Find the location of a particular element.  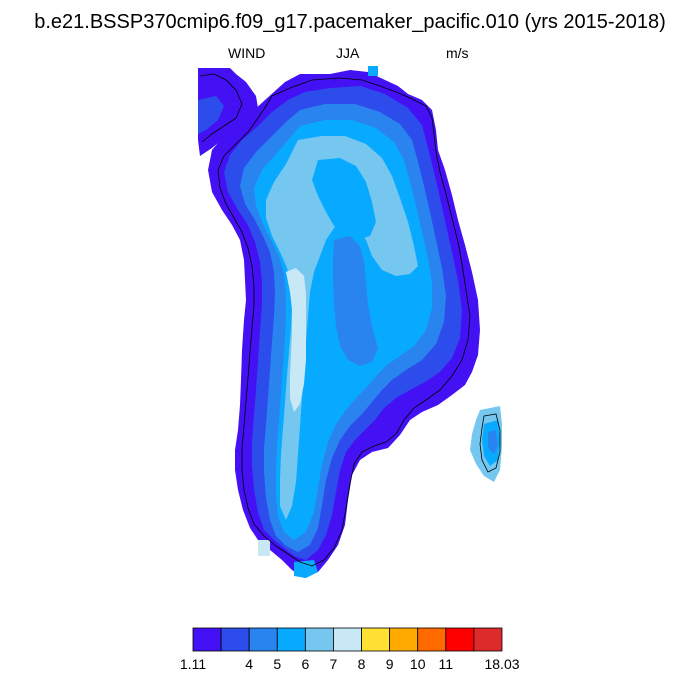

east-island-coastline is located at coordinates (490, 443).